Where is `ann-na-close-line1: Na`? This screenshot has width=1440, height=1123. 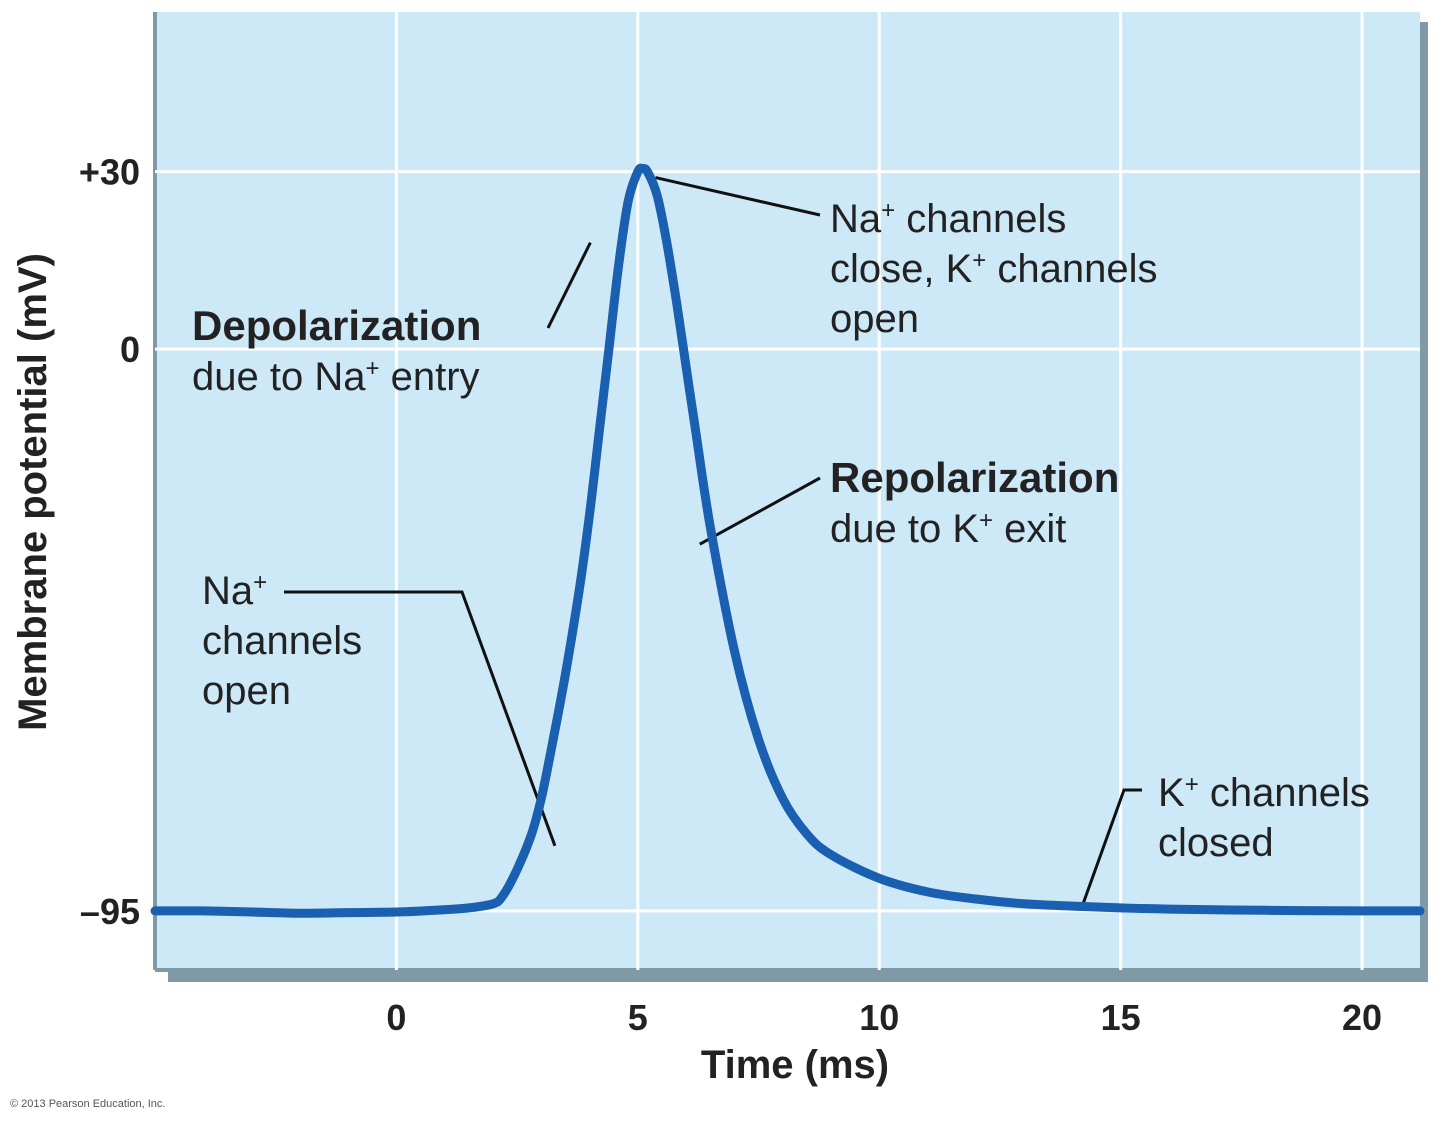 ann-na-close-line1: Na is located at coordinates (856, 219).